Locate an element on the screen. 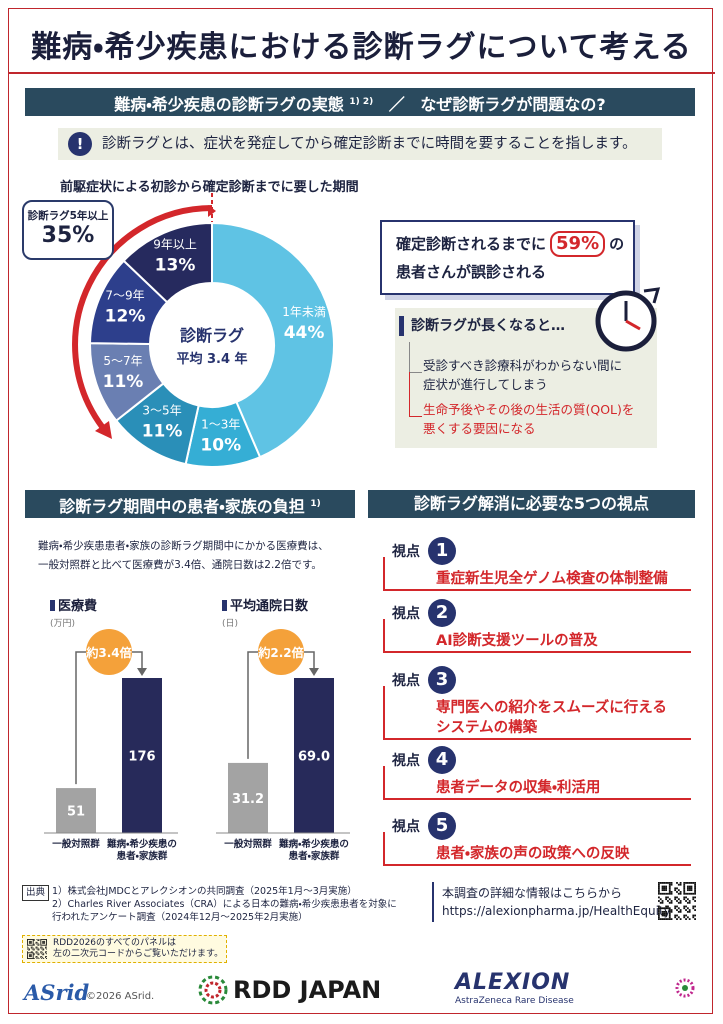 The image size is (723, 1024). asrid-logo: ASrid is located at coordinates (57, 992).